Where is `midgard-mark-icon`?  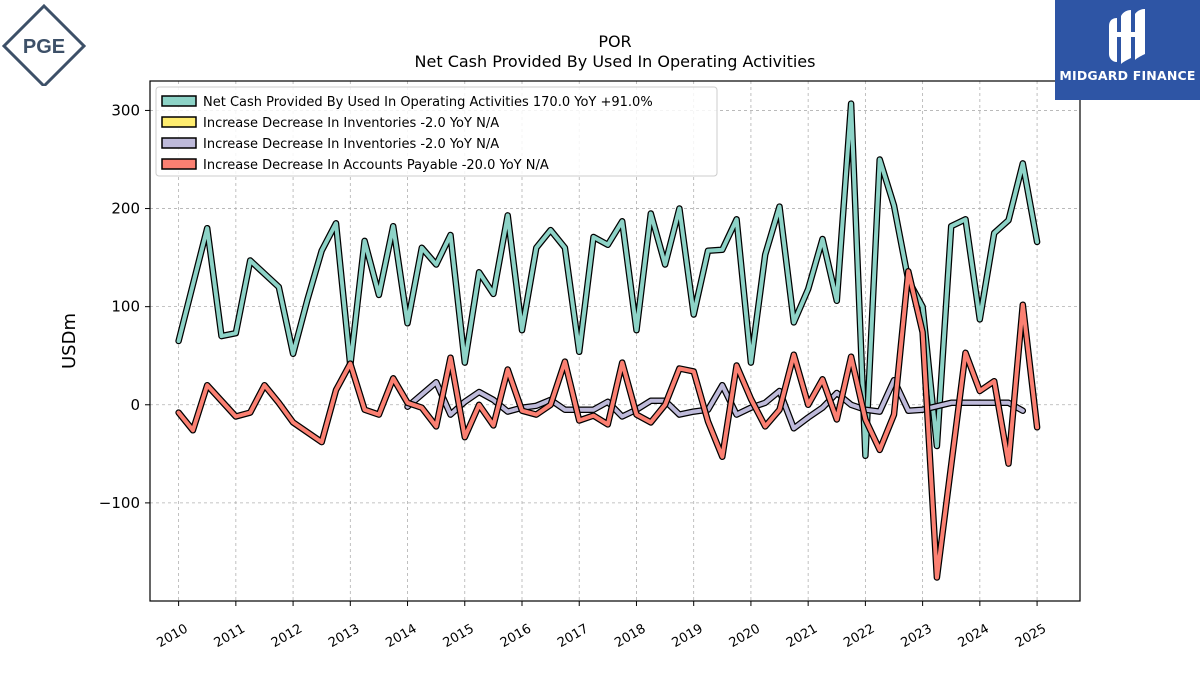
midgard-mark-icon is located at coordinates (1127, 36).